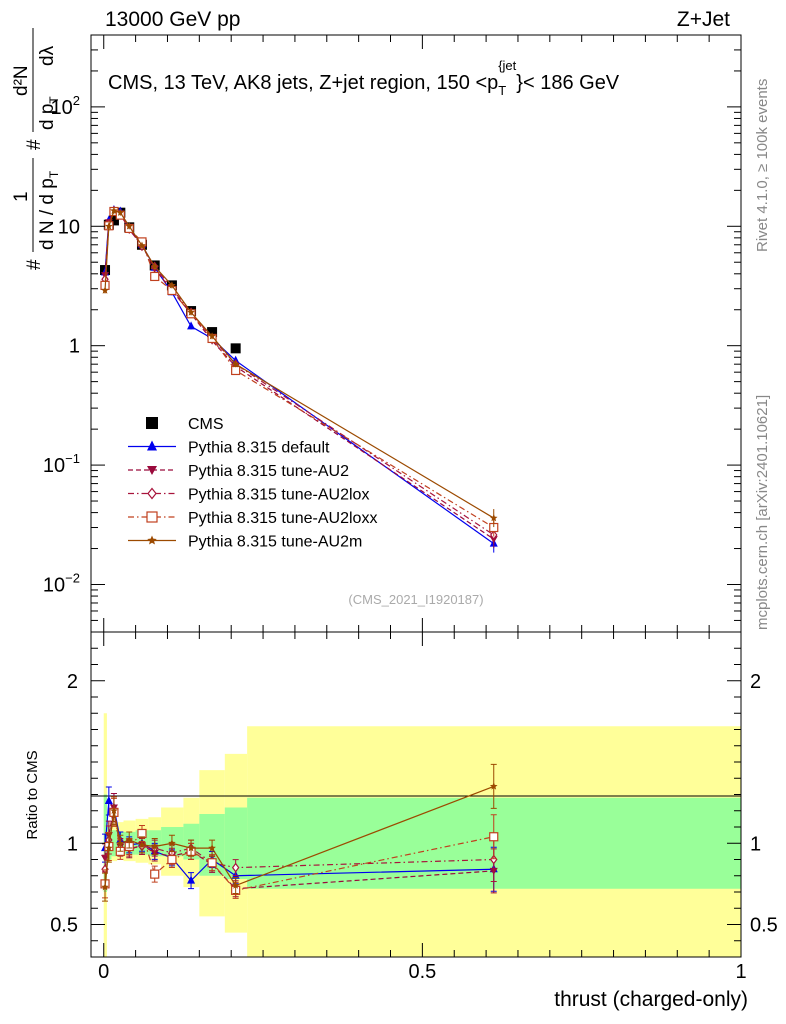 This screenshot has width=786, height=1024. I want to click on ratio-series-4-line, so click(299, 836).